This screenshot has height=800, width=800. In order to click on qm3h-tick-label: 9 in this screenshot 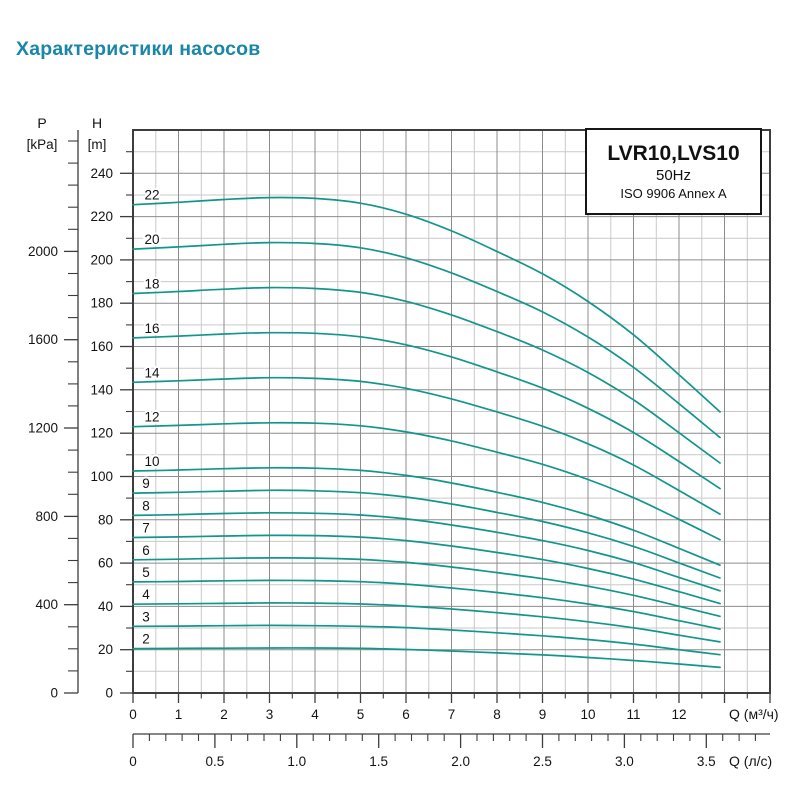, I will do `click(543, 714)`.